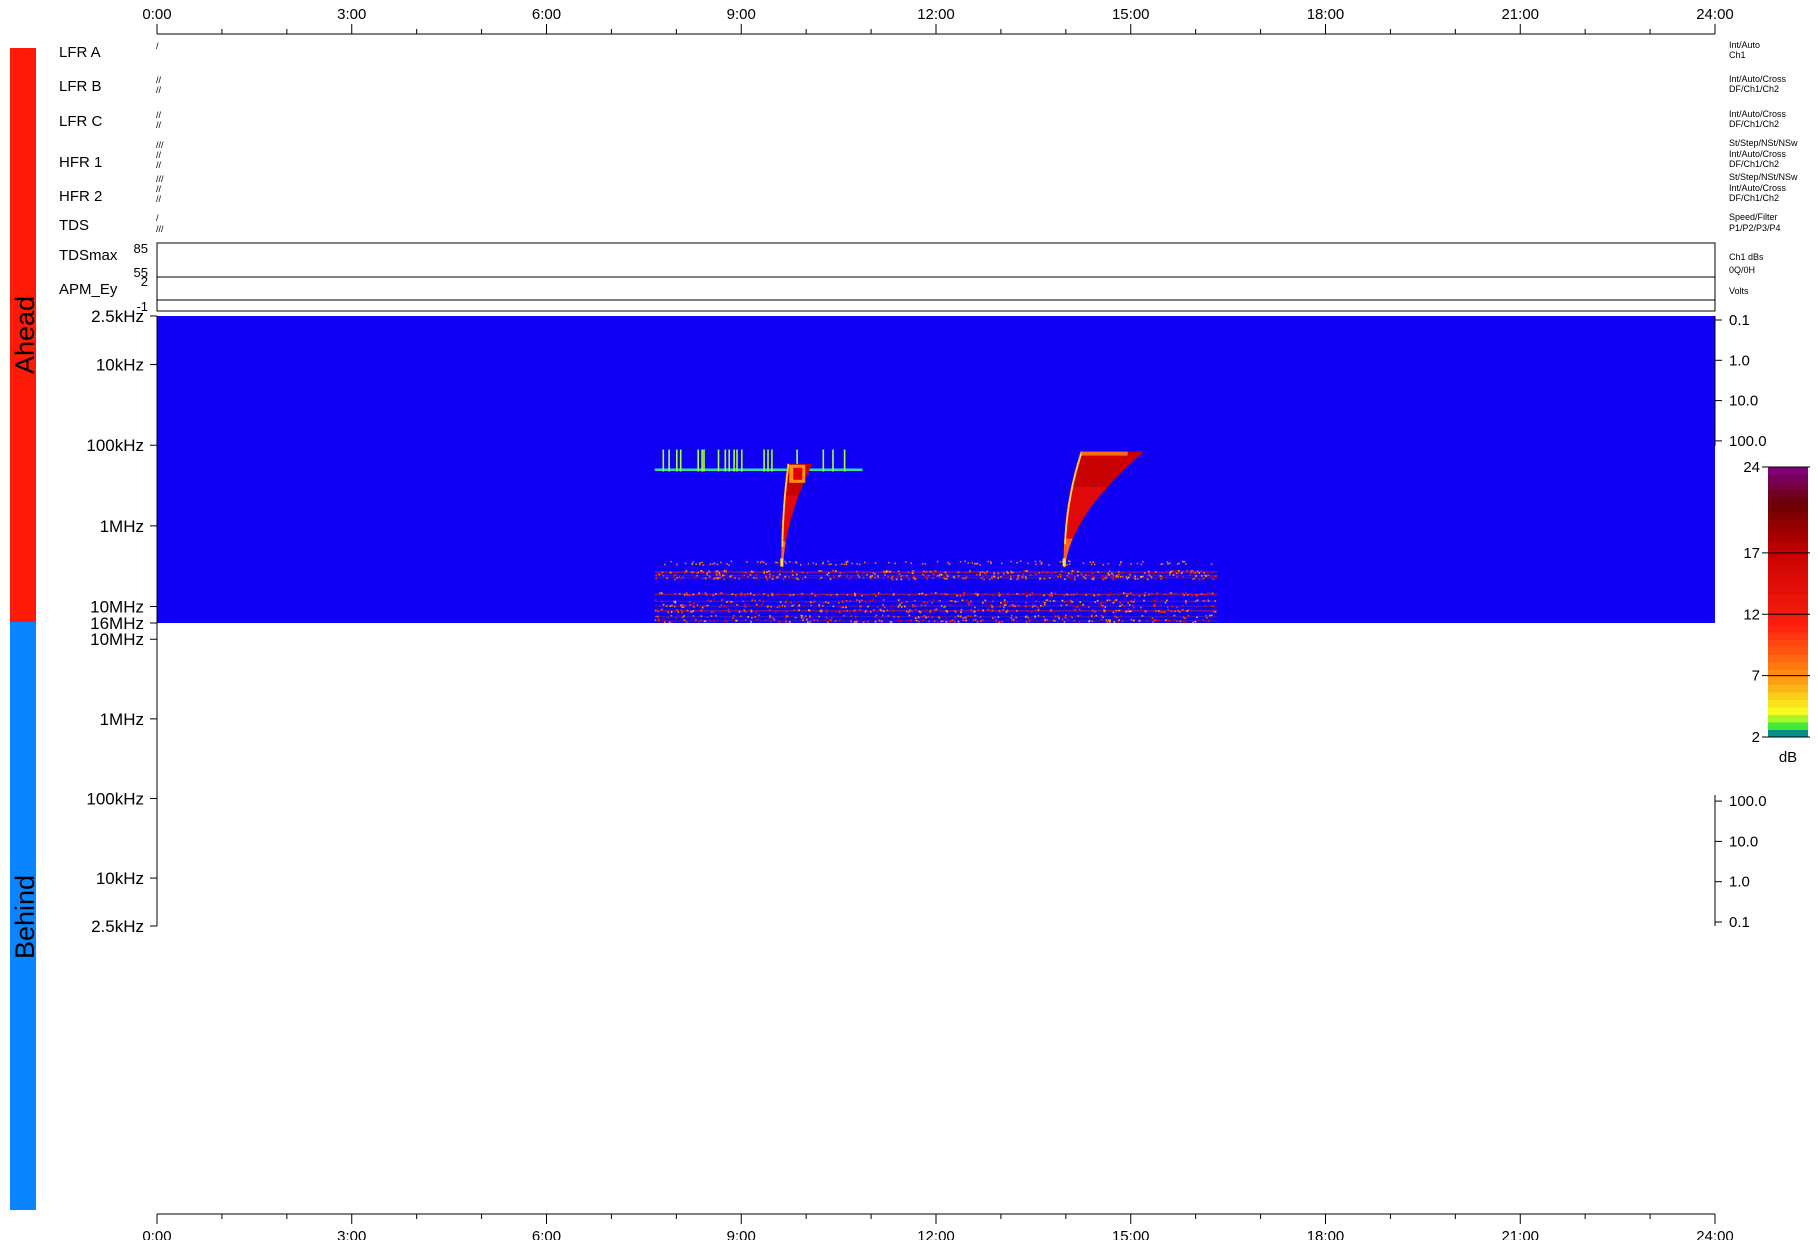 This screenshot has height=1240, width=1818. I want to click on interference-spike, so click(725, 460).